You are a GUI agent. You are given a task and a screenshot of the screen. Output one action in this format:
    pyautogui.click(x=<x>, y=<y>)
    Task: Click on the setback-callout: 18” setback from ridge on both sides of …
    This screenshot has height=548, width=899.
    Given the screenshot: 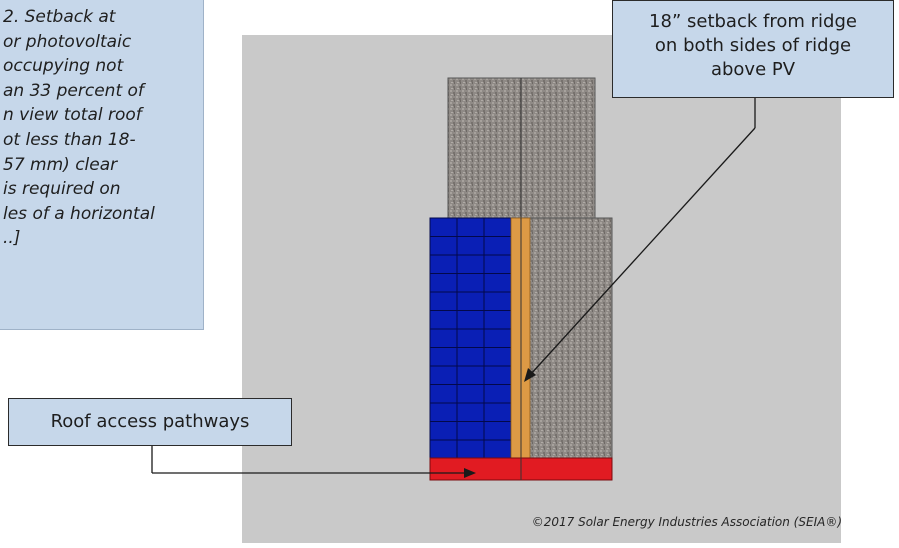 What is the action you would take?
    pyautogui.click(x=753, y=49)
    